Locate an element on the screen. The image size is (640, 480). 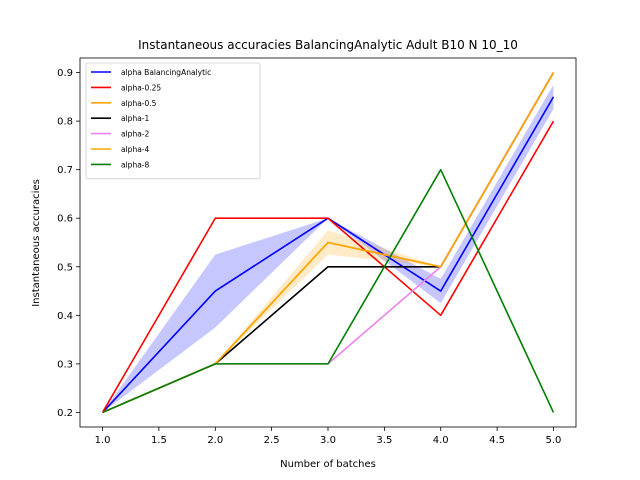
x-tick-label: 2.5 is located at coordinates (272, 440).